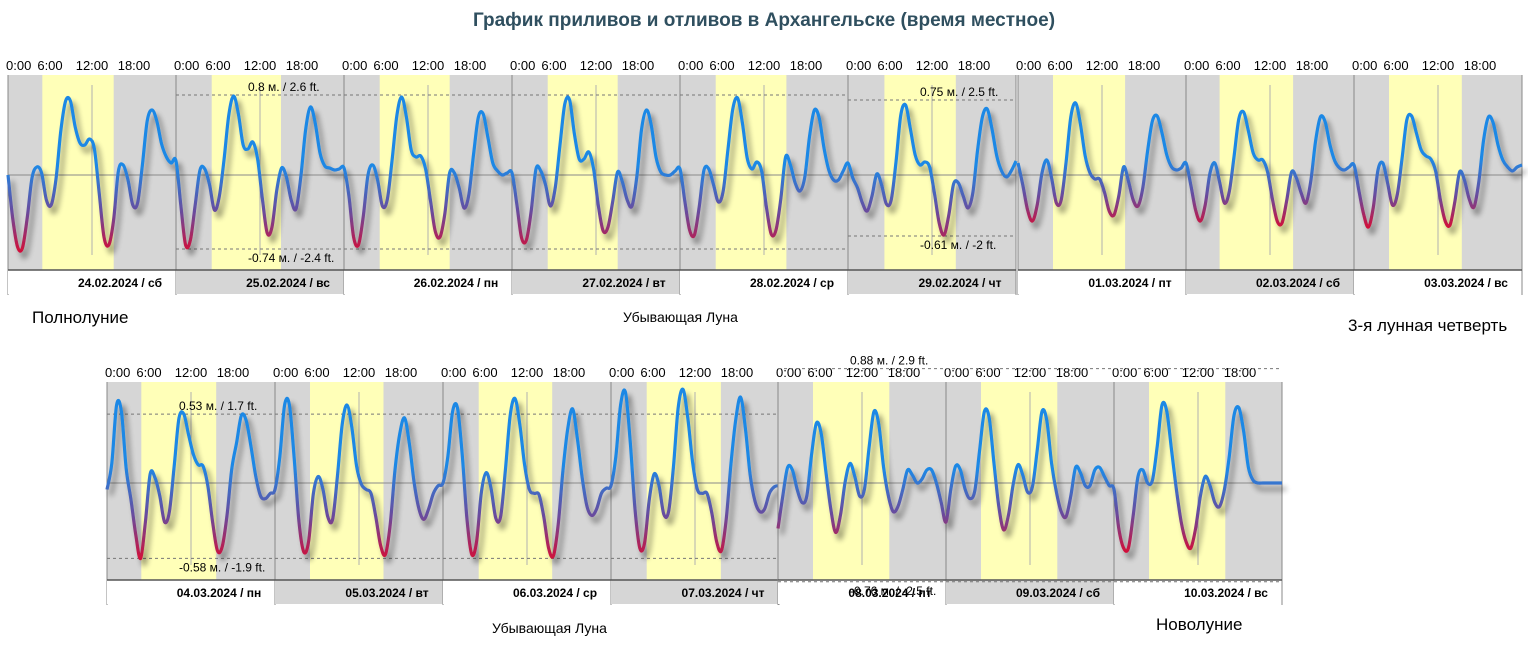 The height and width of the screenshot is (648, 1528). Describe the element at coordinates (623, 283) in the screenshot. I see `date-label: 27.02.2024 / вт` at that location.